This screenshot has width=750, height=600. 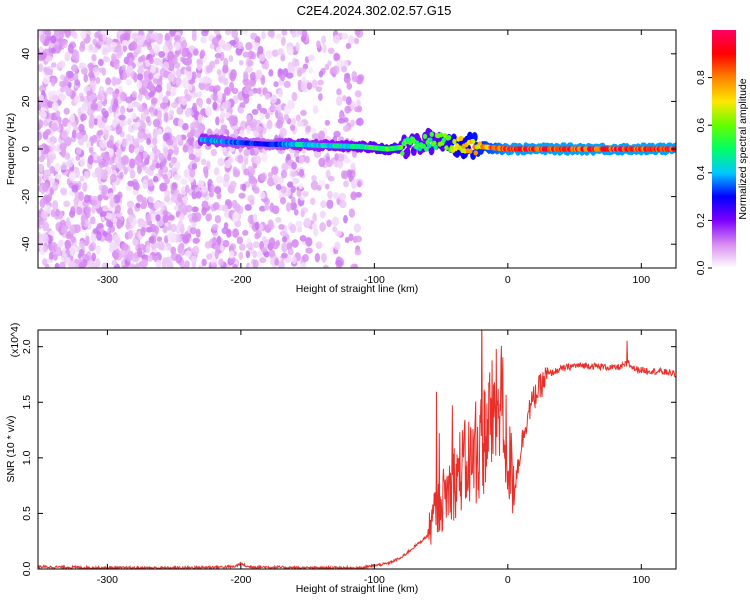 What do you see at coordinates (27, 569) in the screenshot?
I see `snr-y-tick-label: 0.0` at bounding box center [27, 569].